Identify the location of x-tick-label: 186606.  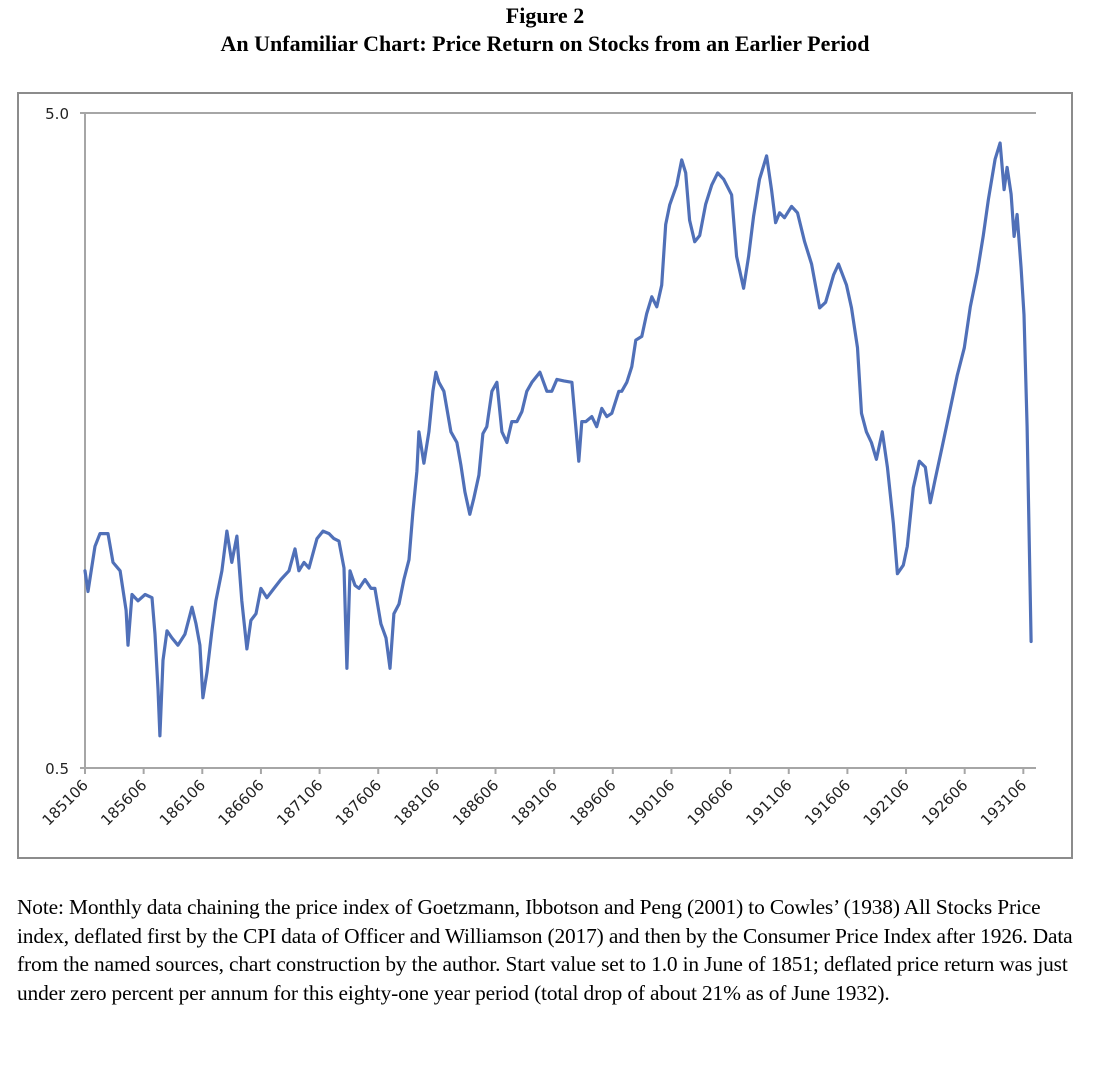
(241, 802).